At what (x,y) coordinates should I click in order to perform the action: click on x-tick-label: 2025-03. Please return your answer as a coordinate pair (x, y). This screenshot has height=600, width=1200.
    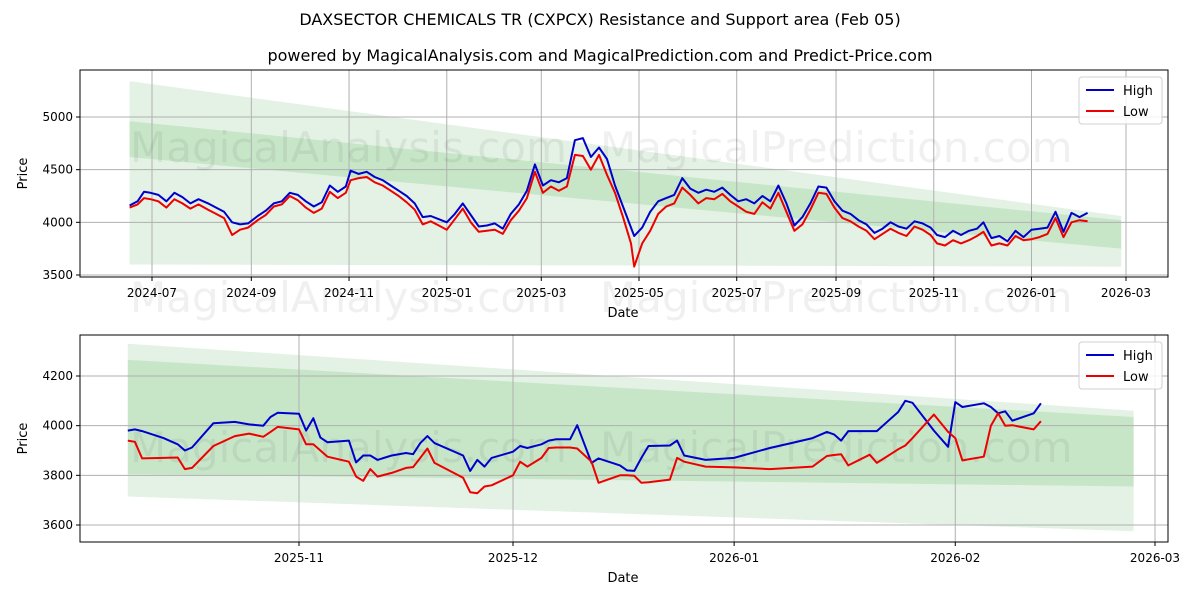
    Looking at the image, I should click on (541, 293).